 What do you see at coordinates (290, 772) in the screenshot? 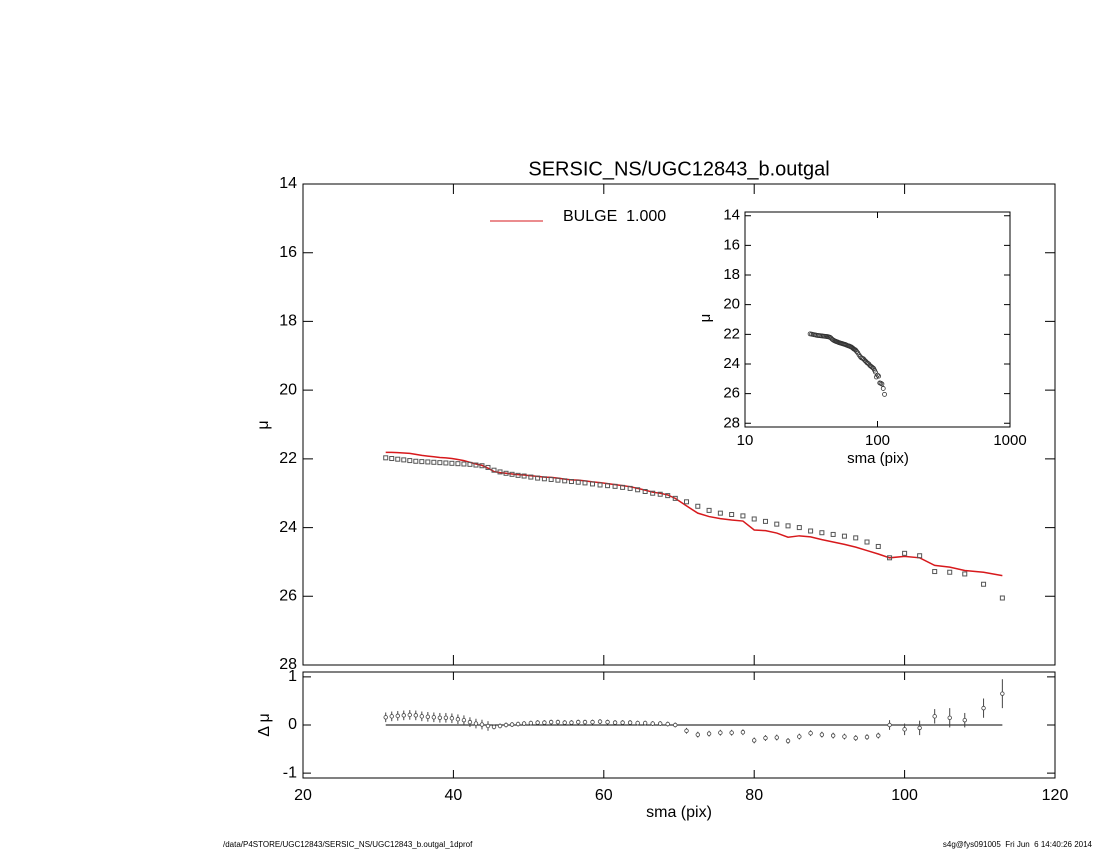
I see `y-tick-label: -1` at bounding box center [290, 772].